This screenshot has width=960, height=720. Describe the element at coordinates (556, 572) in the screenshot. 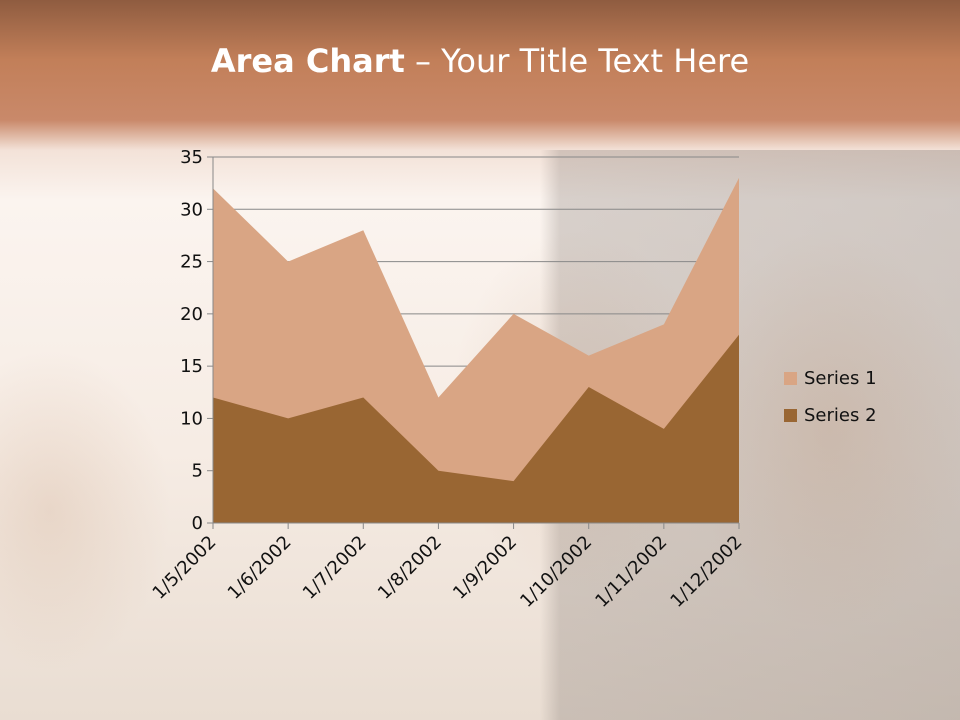

I see `x-tick-label: 1/10/2002` at that location.